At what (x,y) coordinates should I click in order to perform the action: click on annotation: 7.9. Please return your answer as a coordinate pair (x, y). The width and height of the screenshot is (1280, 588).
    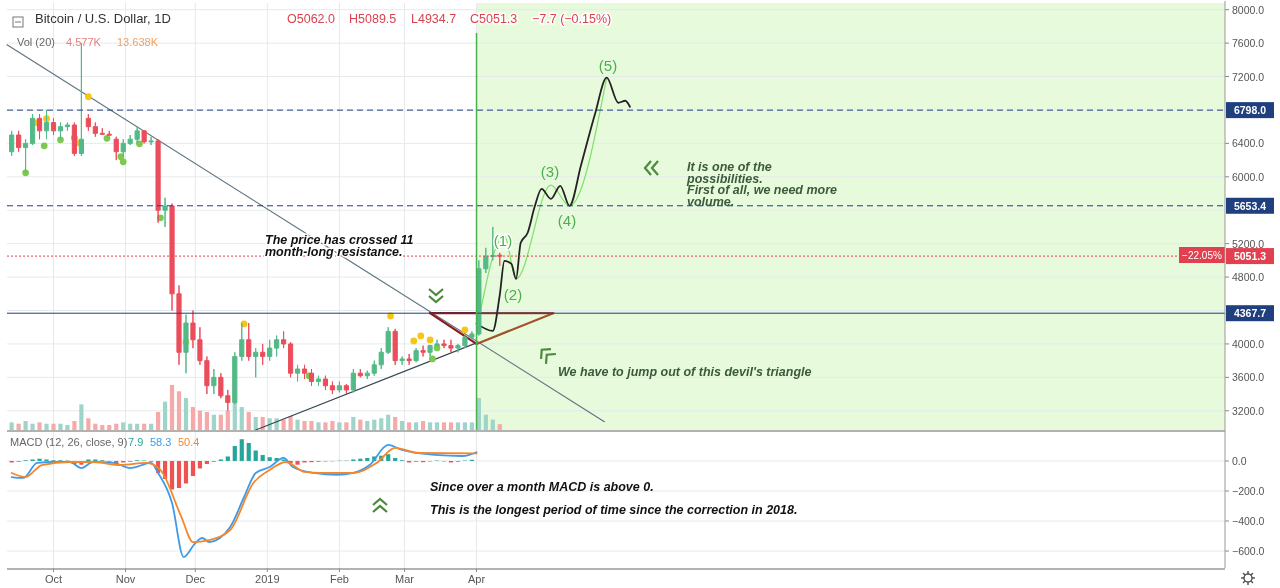
    Looking at the image, I should click on (136, 442).